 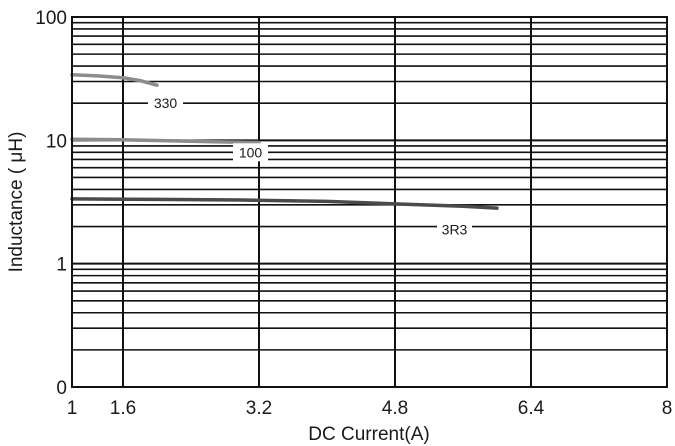 What do you see at coordinates (667, 408) in the screenshot?
I see `x-tick-label: 8` at bounding box center [667, 408].